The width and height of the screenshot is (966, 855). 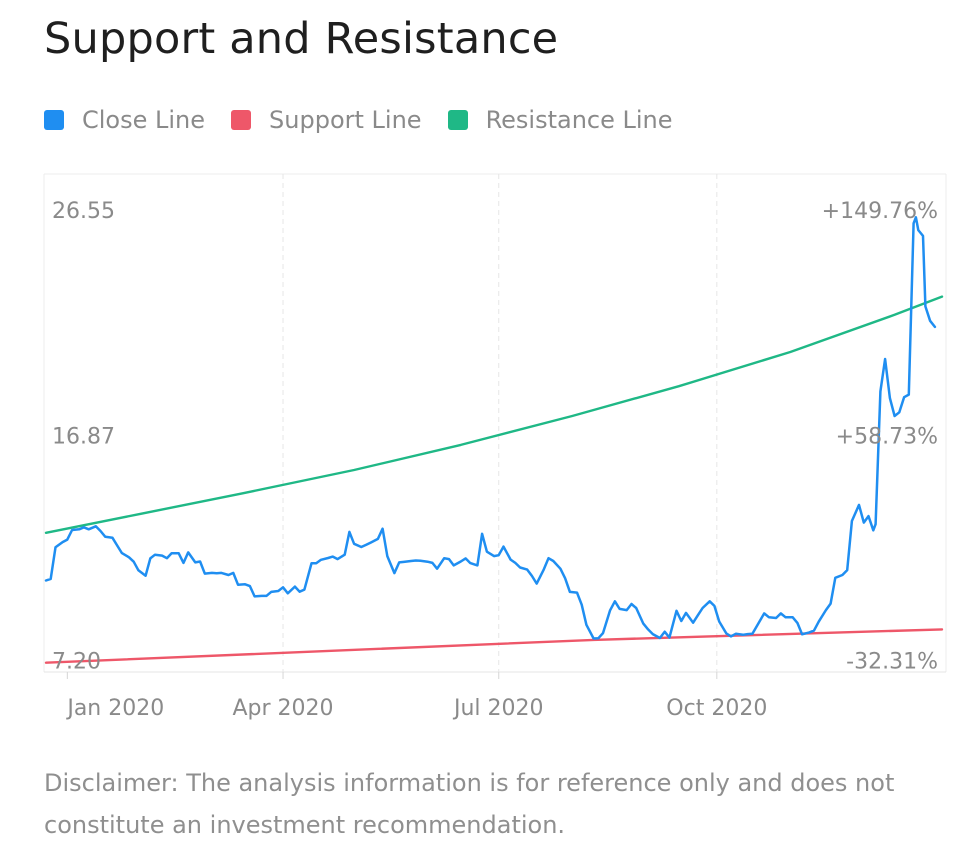 I want to click on y-tick-label-right: -32.31%, so click(x=892, y=661).